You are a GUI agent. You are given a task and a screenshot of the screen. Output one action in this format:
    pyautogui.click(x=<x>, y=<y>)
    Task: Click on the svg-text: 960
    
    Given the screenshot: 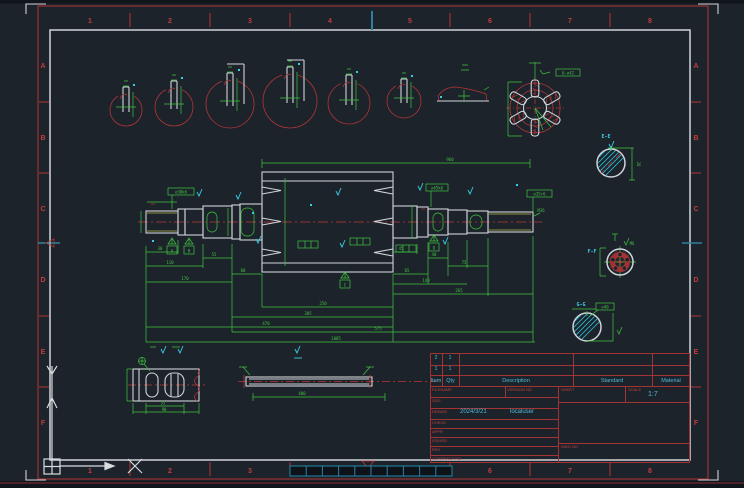 What is the action you would take?
    pyautogui.click(x=450, y=159)
    